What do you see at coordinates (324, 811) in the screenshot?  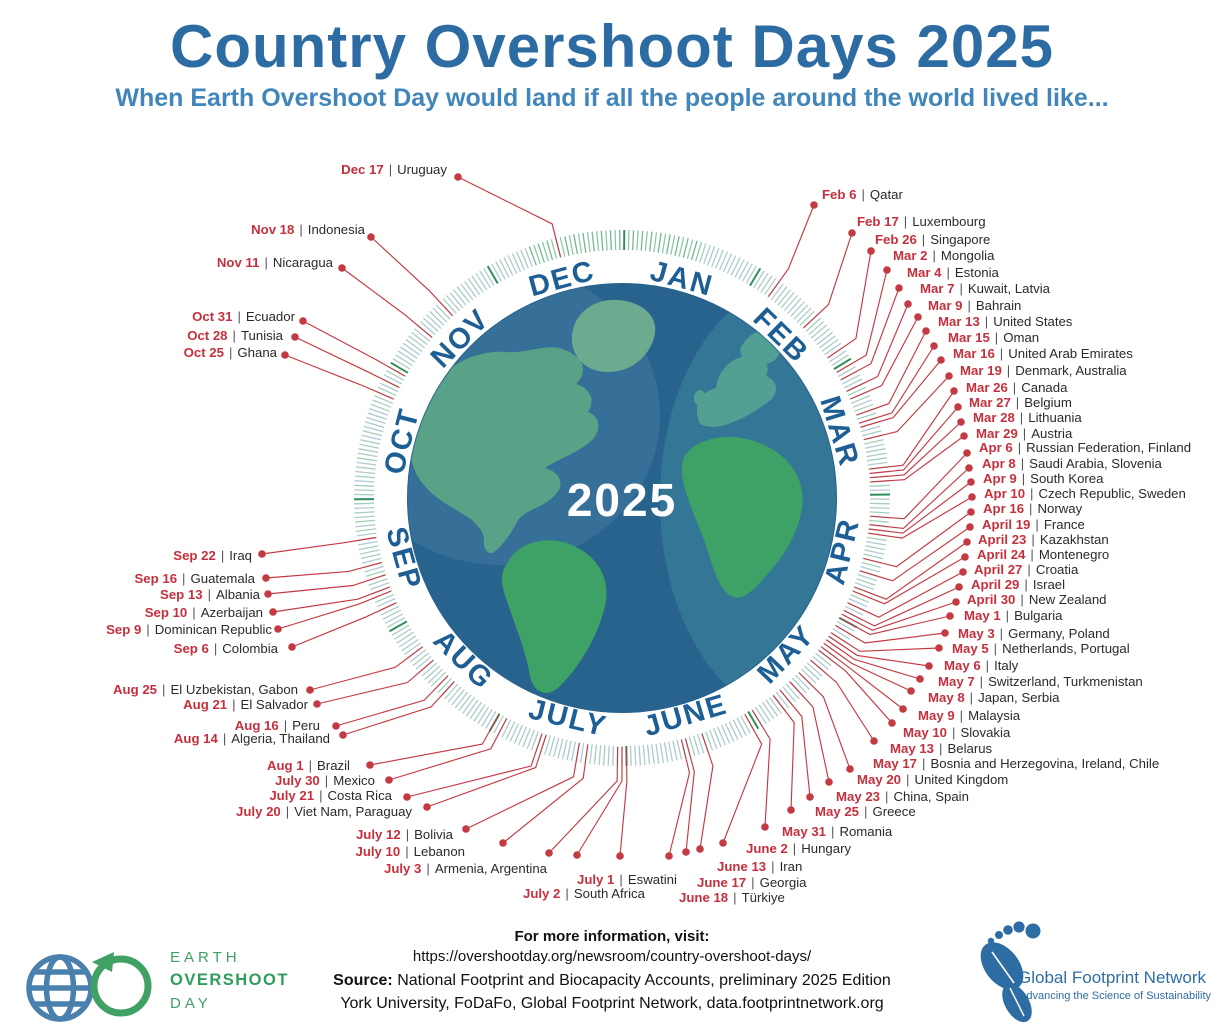 I see `country-label: July 20 | Viet Nam, Paraguay` at bounding box center [324, 811].